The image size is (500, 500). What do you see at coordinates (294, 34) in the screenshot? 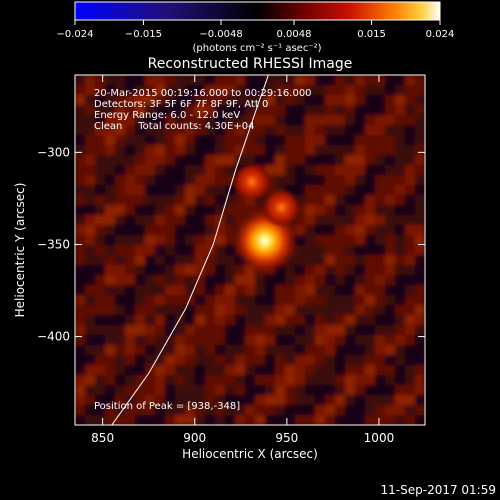
I see `colorbar-tick-label: 0.0048` at bounding box center [294, 34].